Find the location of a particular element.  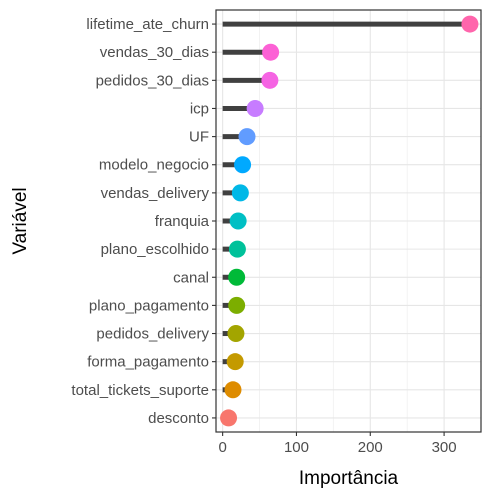

point-franquia is located at coordinates (238, 221).